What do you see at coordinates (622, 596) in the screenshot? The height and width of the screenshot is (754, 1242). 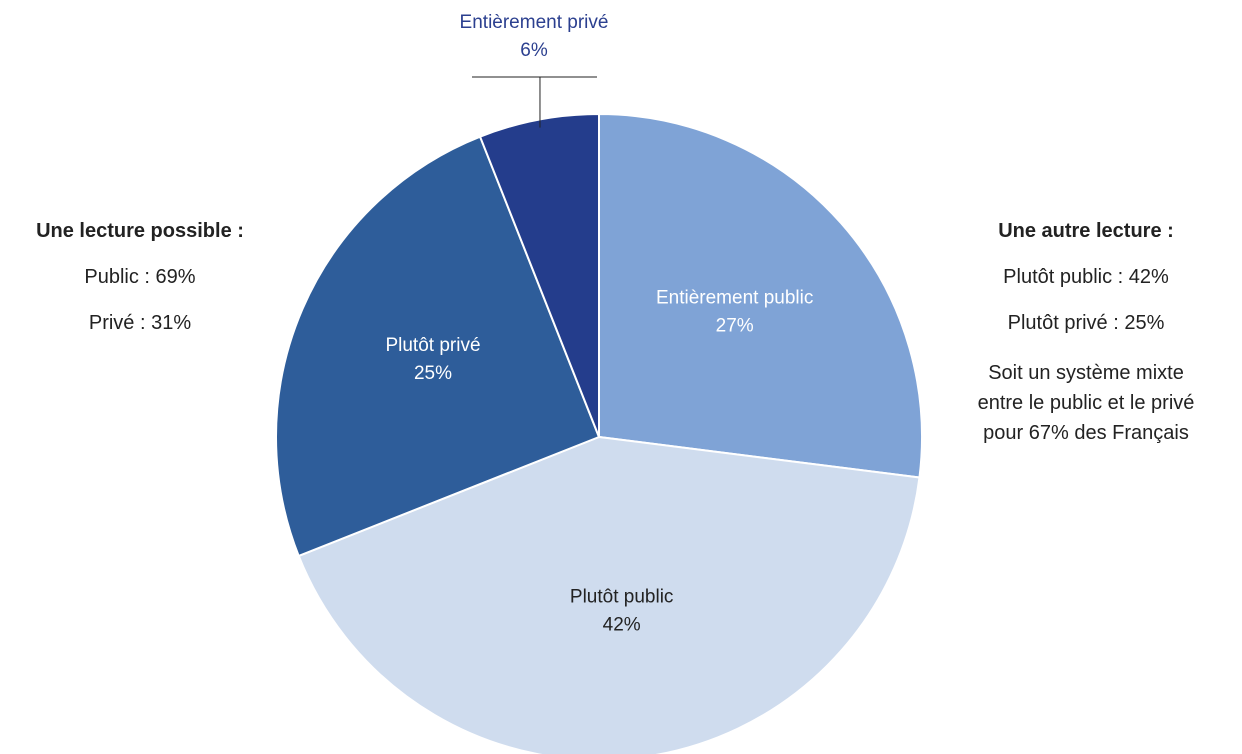 I see `slice-label-plutot-public: Plutôt public` at bounding box center [622, 596].